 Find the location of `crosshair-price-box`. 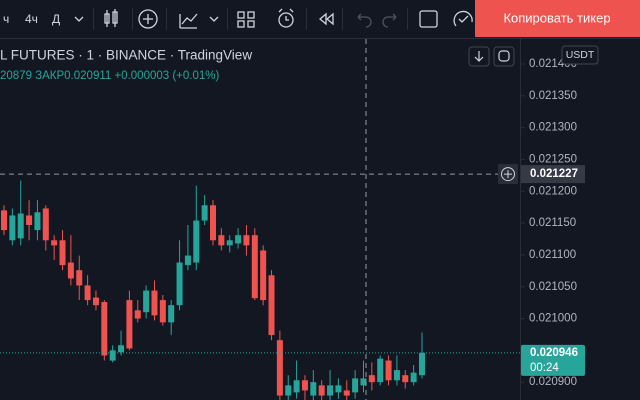

crosshair-price-box is located at coordinates (553, 174).